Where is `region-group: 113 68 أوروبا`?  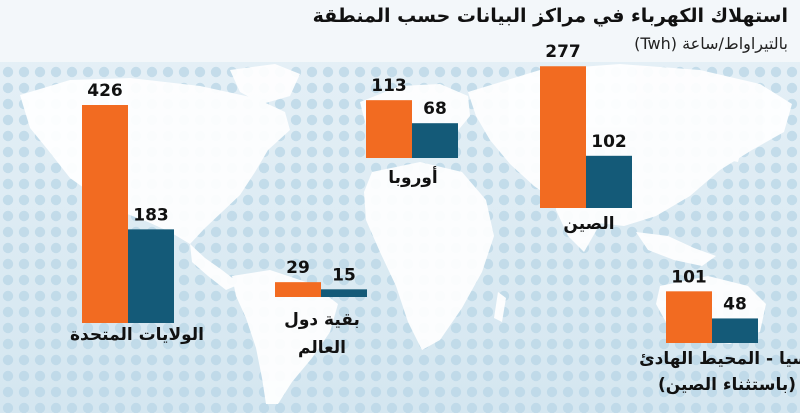
region-group: 113 68 أوروبا is located at coordinates (412, 132).